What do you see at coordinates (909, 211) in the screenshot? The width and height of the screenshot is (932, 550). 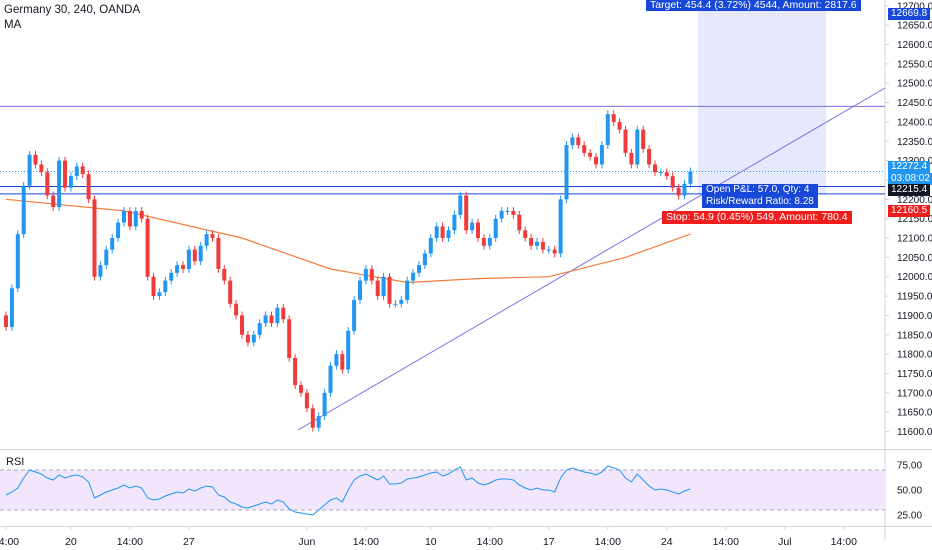 I see `price-tag-stop: 12160.5` at bounding box center [909, 211].